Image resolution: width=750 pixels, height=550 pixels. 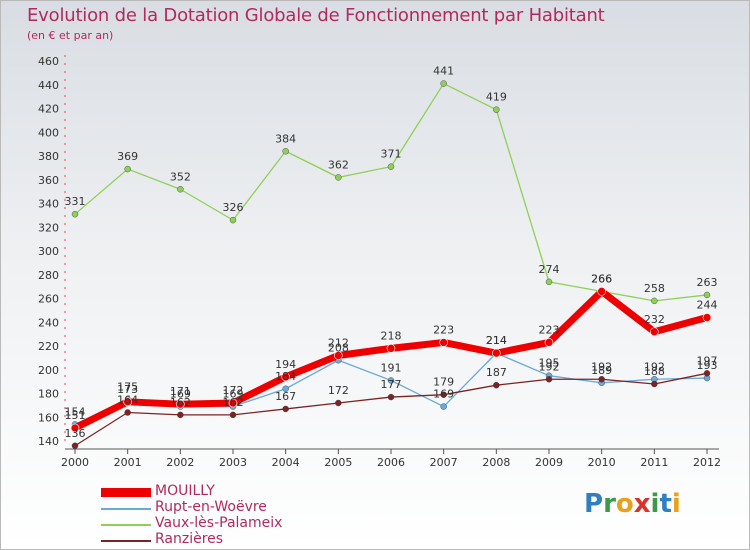 I want to click on data-label: 232, so click(x=654, y=319).